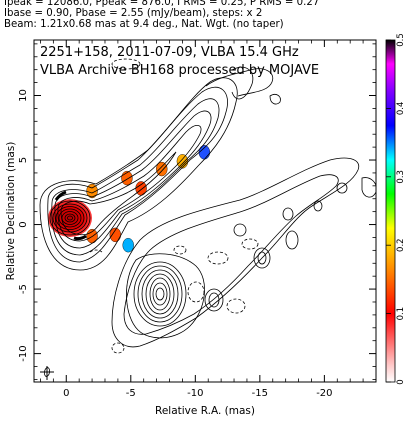 The image size is (409, 424). I want to click on x-tick-label: -10, so click(195, 393).